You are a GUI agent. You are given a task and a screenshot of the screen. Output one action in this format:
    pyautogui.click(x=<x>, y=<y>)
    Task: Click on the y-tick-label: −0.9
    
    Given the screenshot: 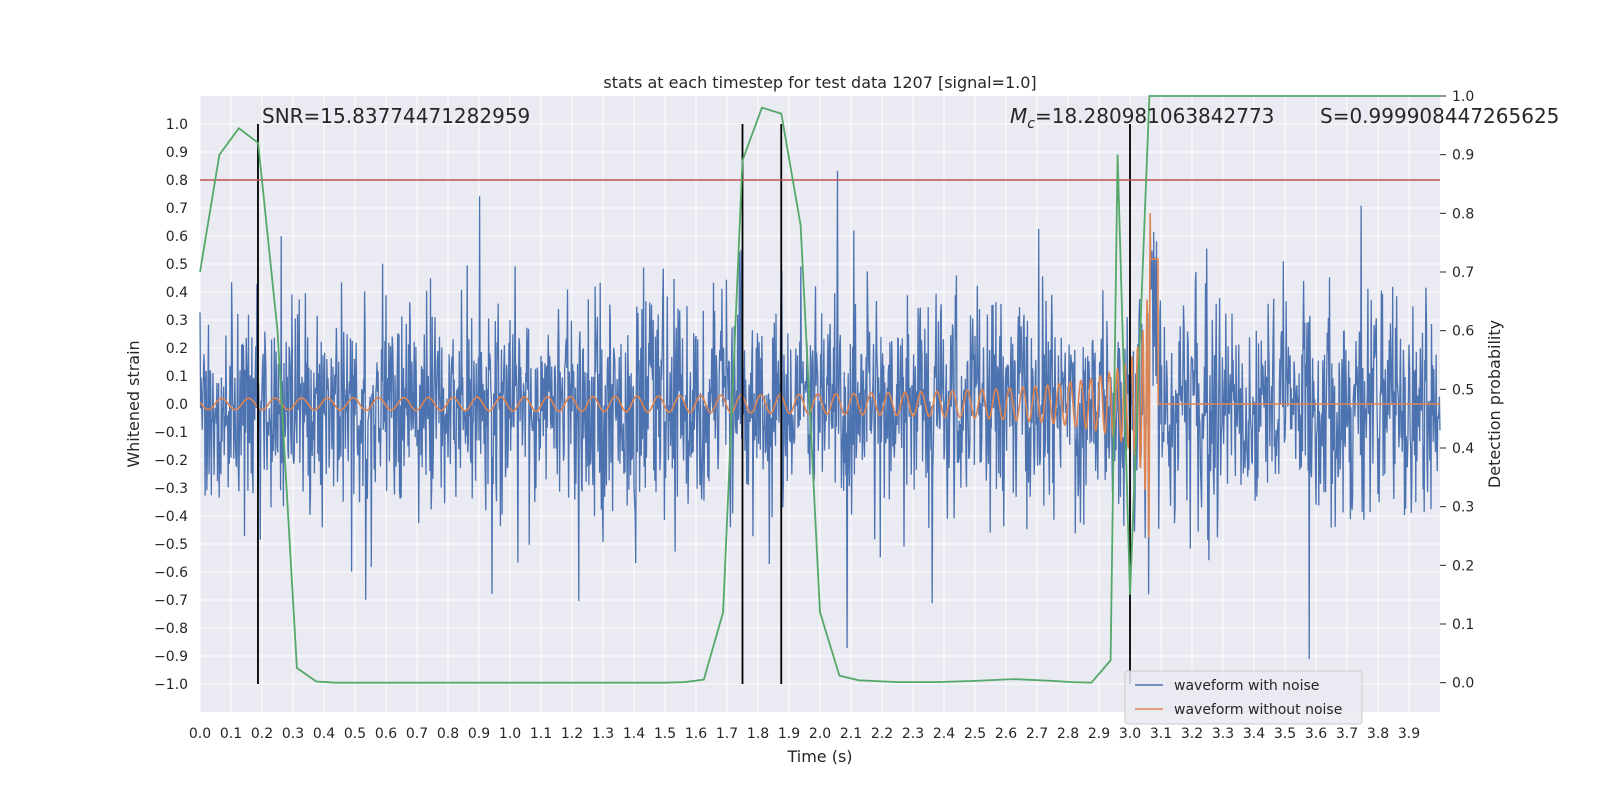 What is the action you would take?
    pyautogui.click(x=171, y=657)
    